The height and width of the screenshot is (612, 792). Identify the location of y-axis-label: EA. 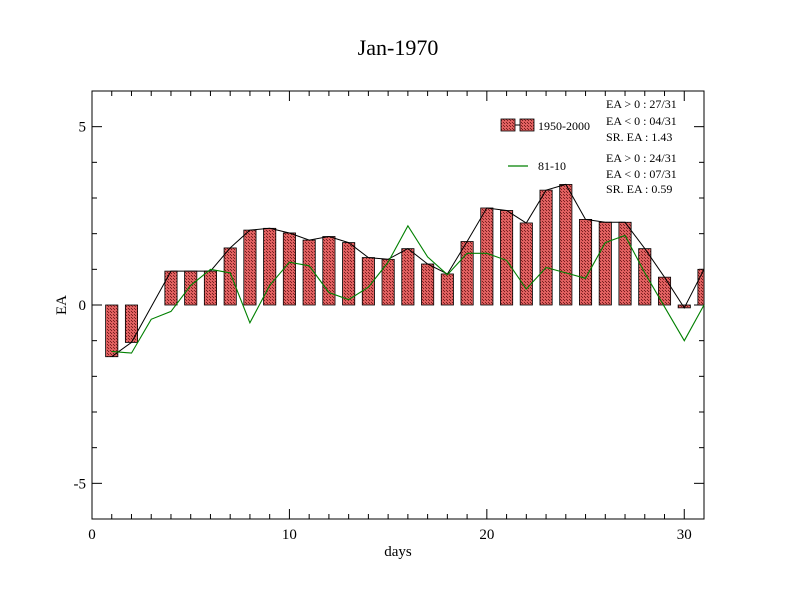
(62, 305).